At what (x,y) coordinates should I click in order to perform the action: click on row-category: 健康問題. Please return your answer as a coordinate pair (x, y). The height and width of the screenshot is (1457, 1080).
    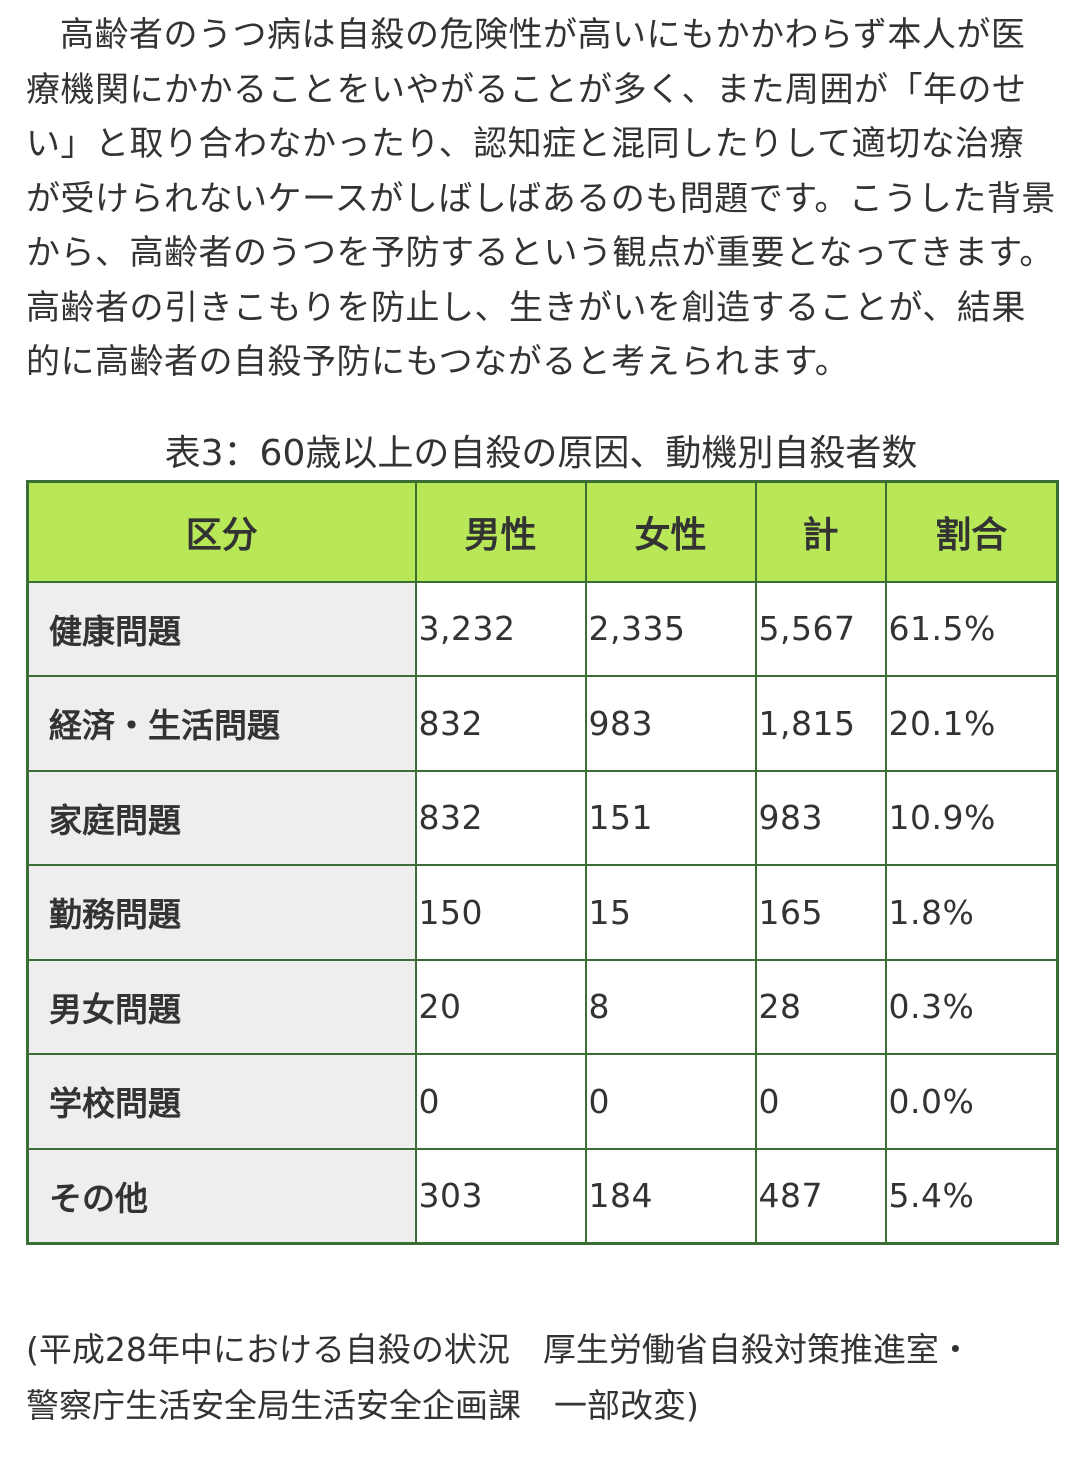
    Looking at the image, I should click on (221, 628).